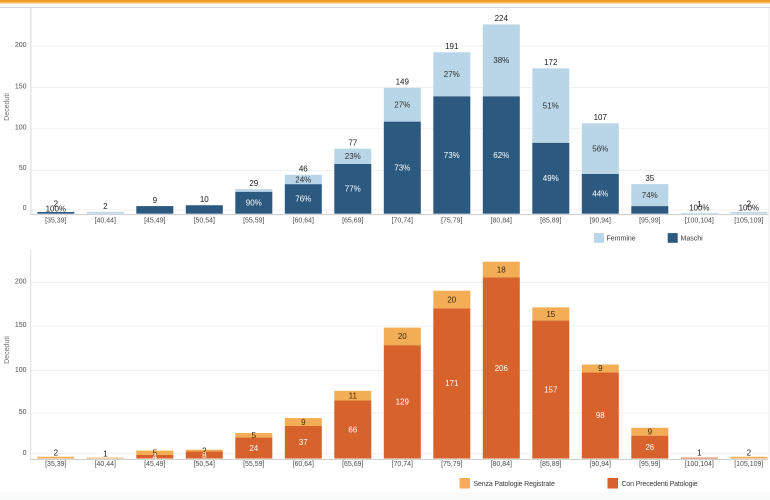  What do you see at coordinates (452, 155) in the screenshot?
I see `svg-text: 73%` at bounding box center [452, 155].